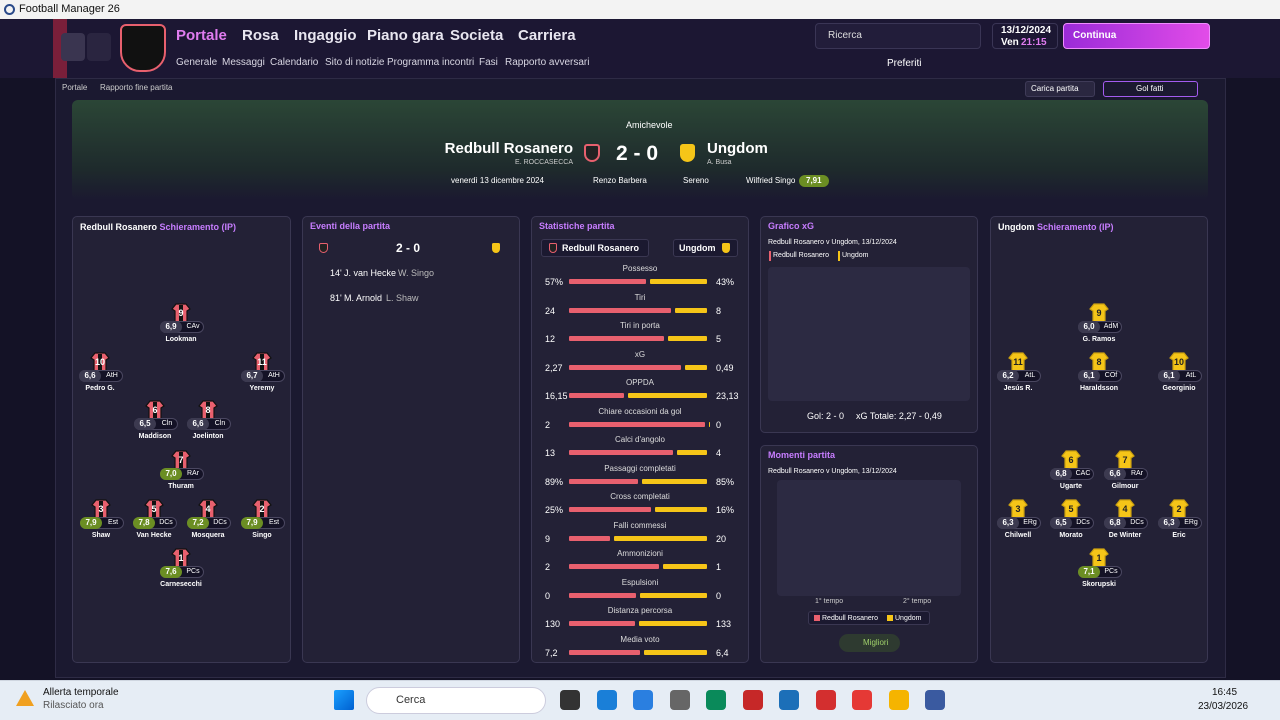  What do you see at coordinates (547, 62) in the screenshot?
I see `nav-submenu: Rapporto avversari` at bounding box center [547, 62].